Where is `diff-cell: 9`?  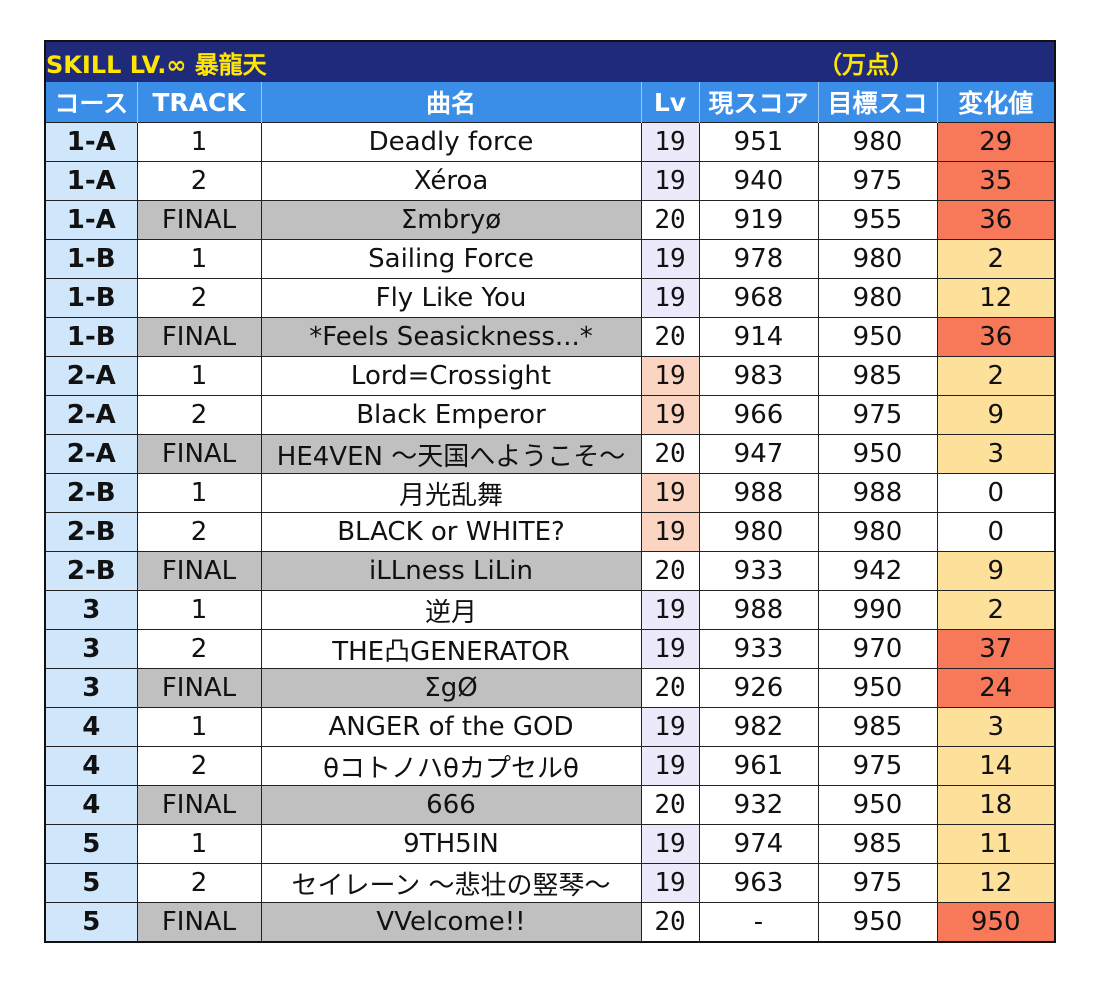 diff-cell: 9 is located at coordinates (996, 415).